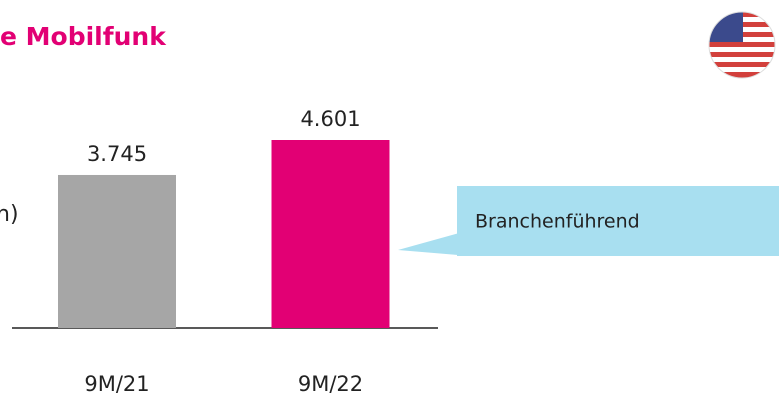 The height and width of the screenshot is (407, 779). Describe the element at coordinates (557, 222) in the screenshot. I see `callout-text: Branchenführend` at that location.